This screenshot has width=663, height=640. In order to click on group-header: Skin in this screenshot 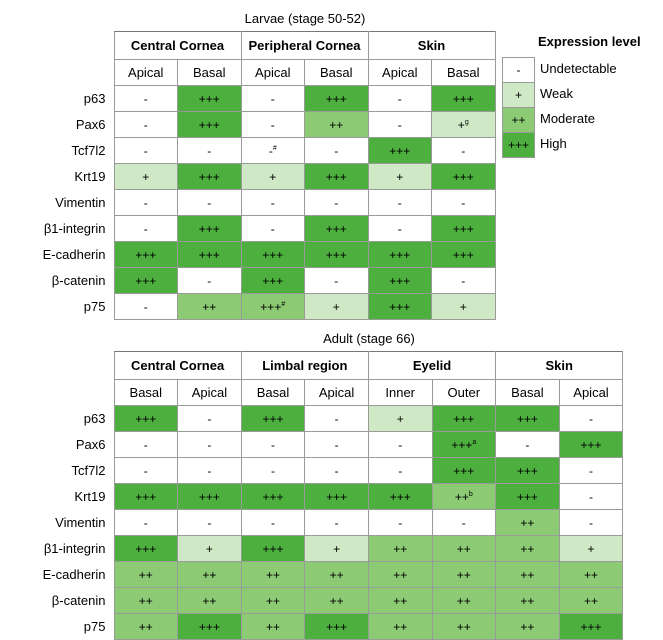, I will do `click(559, 365)`.